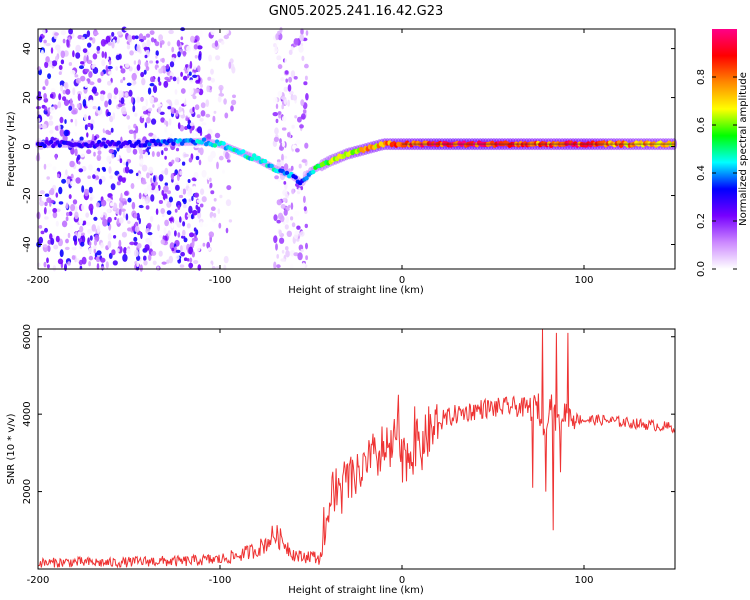 This screenshot has height=600, width=750. Describe the element at coordinates (27, 491) in the screenshot. I see `snr-y-tick-label: 2000` at that location.